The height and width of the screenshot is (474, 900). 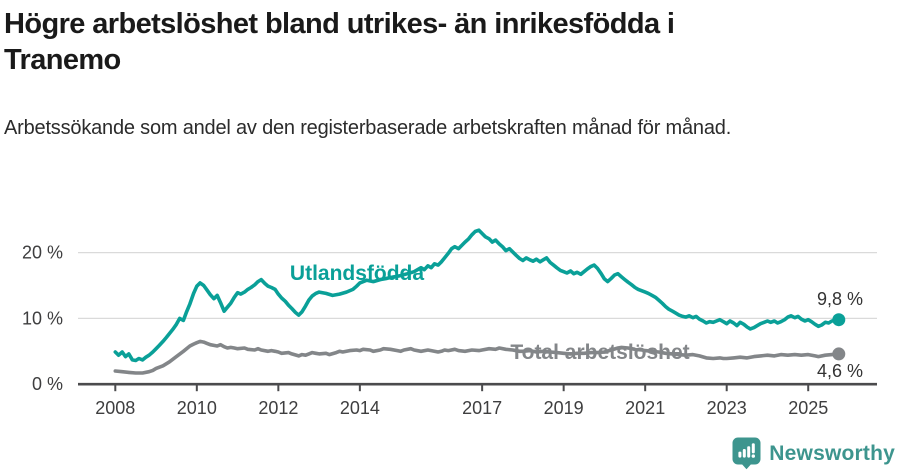 What do you see at coordinates (115, 408) in the screenshot?
I see `x-tick-label-2008: 2008` at bounding box center [115, 408].